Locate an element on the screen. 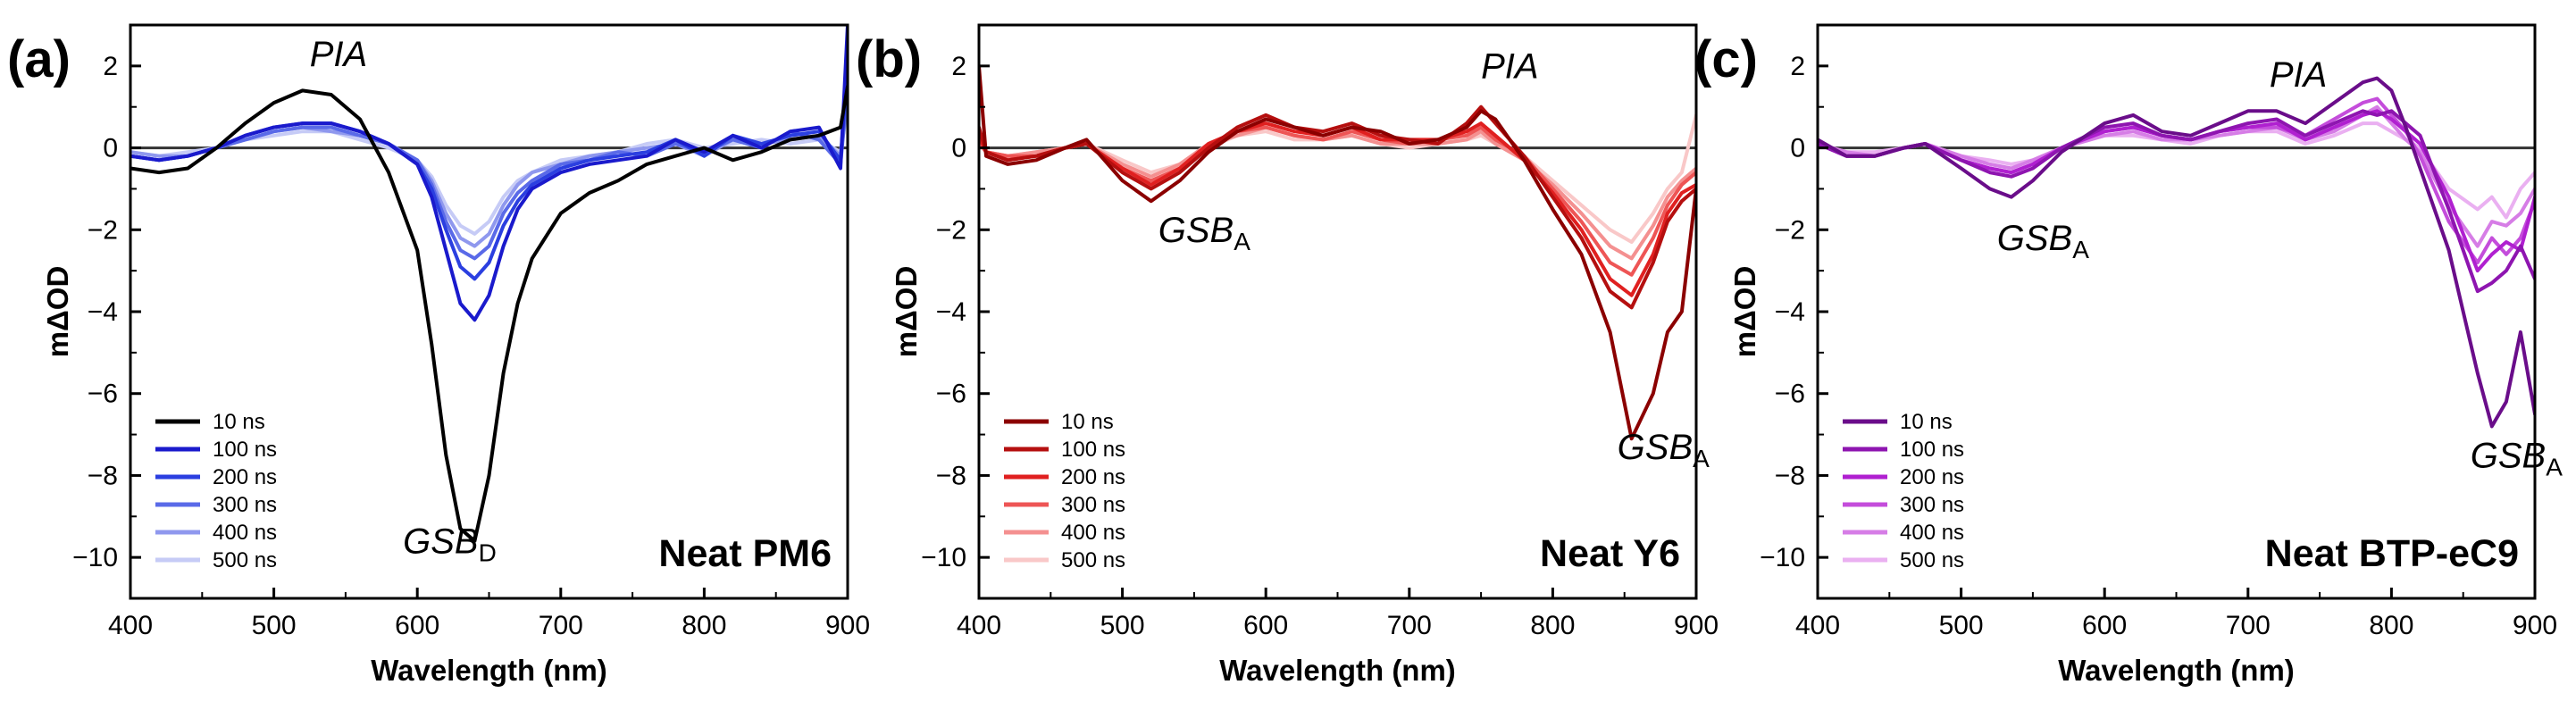 This screenshot has width=2576, height=718. panel-title: Neat BTP-eC9 is located at coordinates (2392, 553).